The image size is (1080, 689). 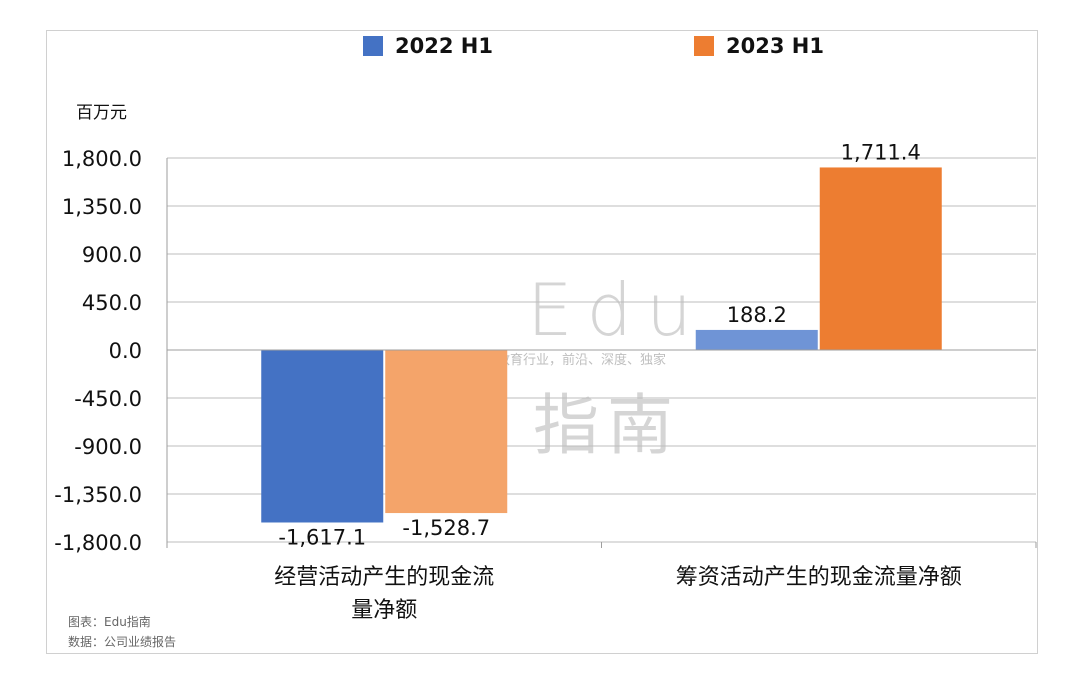 What do you see at coordinates (616, 310) in the screenshot?
I see `watermark-brand: Edu` at bounding box center [616, 310].